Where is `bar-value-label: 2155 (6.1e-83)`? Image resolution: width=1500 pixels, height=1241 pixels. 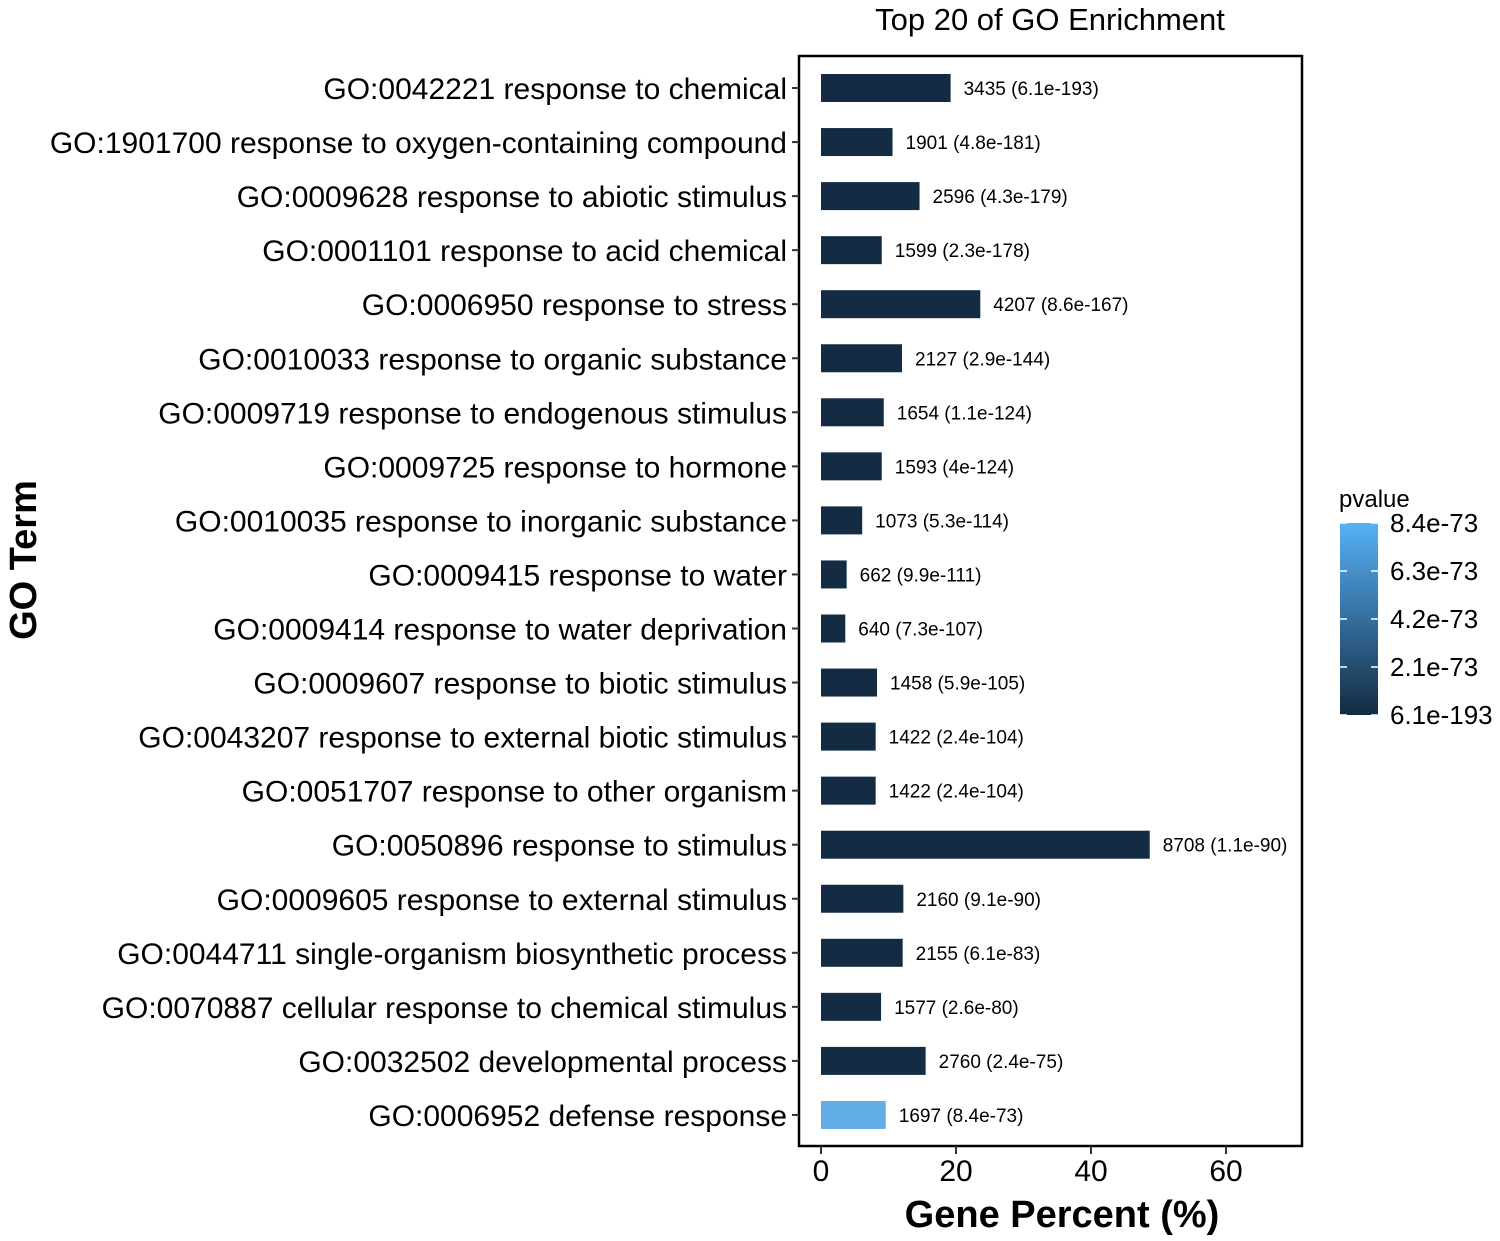 bar-value-label: 2155 (6.1e-83) is located at coordinates (978, 954).